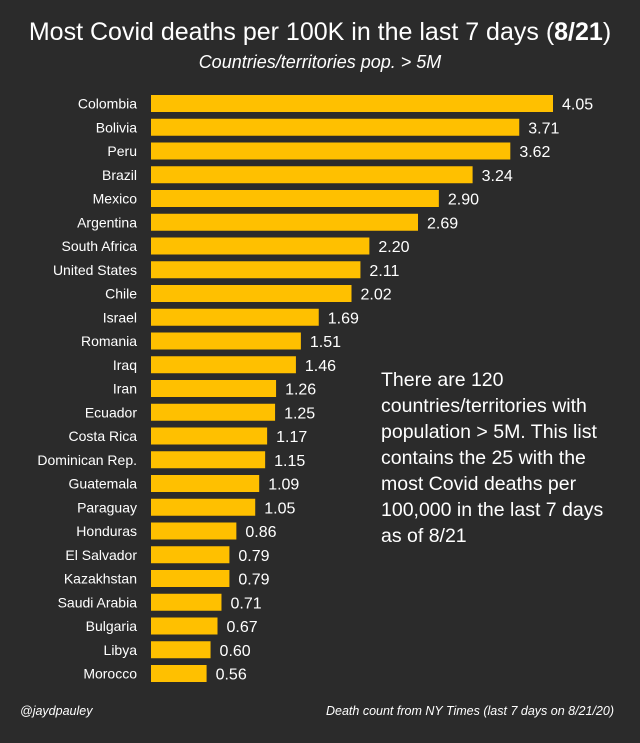 This screenshot has height=743, width=640. I want to click on category-label-argentina: Argentina, so click(107, 222).